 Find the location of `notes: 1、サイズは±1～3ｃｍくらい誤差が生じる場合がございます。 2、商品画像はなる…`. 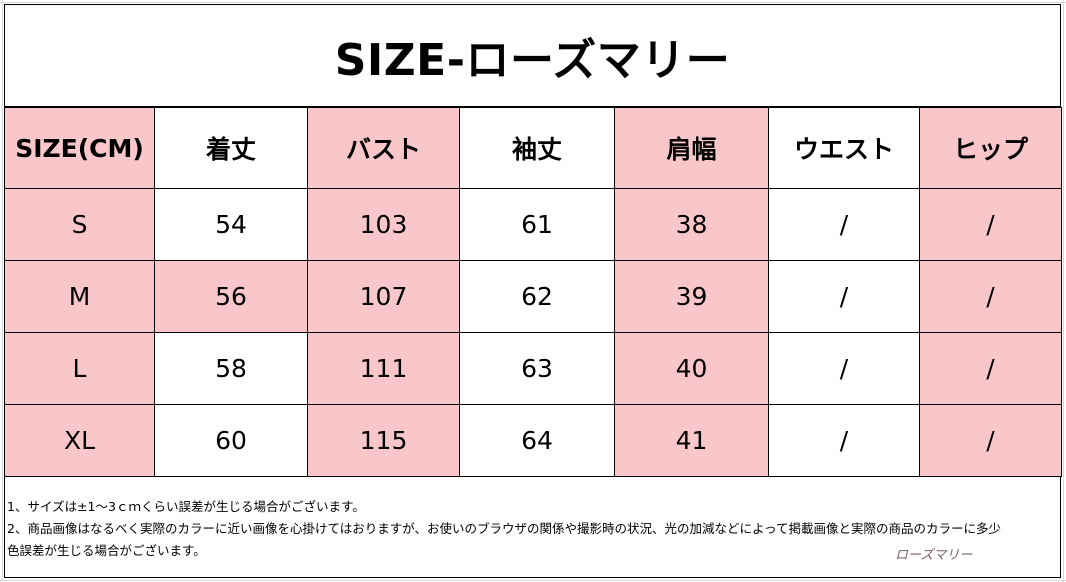

notes: 1、サイズは±1～3ｃｍくらい誤差が生じる場合がございます。 2、商品画像はなる… is located at coordinates (532, 529).